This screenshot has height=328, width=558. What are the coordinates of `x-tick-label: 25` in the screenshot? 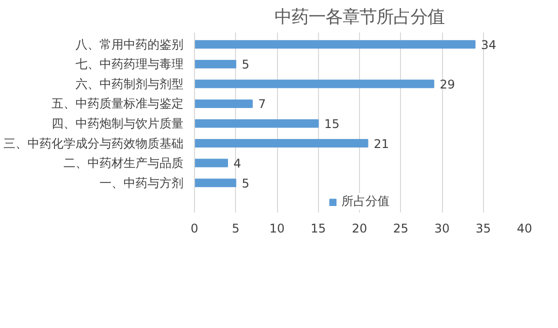 It's located at (400, 229).